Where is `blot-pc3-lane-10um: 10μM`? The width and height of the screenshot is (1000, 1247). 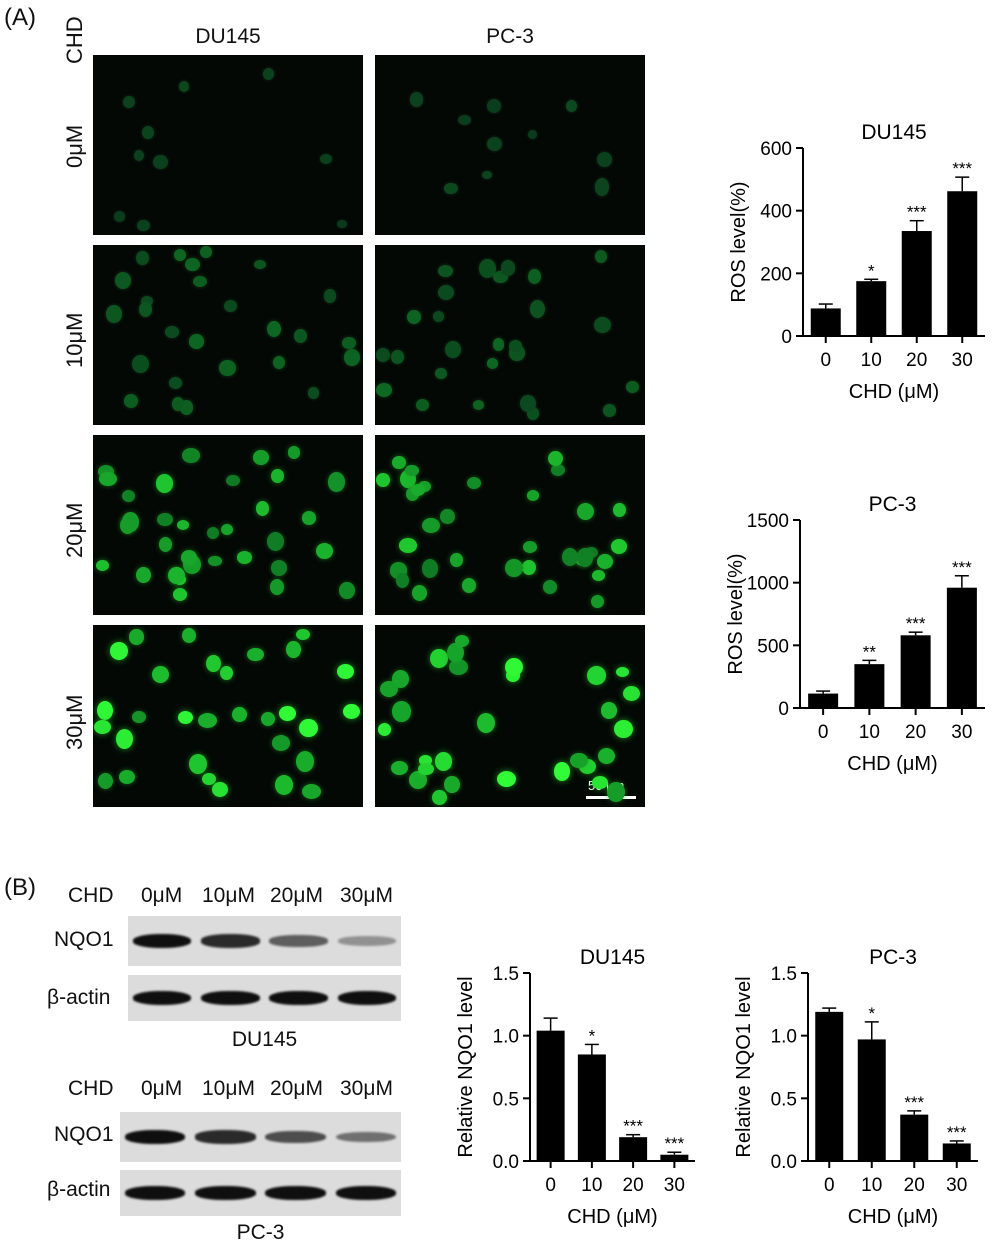
blot-pc3-lane-10um: 10μM is located at coordinates (228, 1088).